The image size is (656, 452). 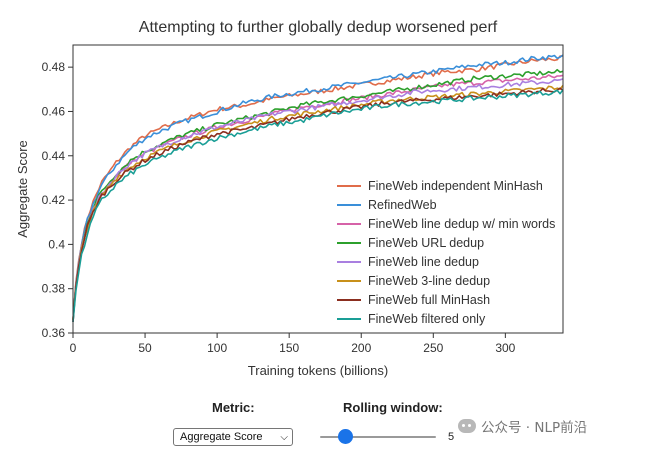 I want to click on legend-entry: FineWeb independent MinHash, so click(x=455, y=186).